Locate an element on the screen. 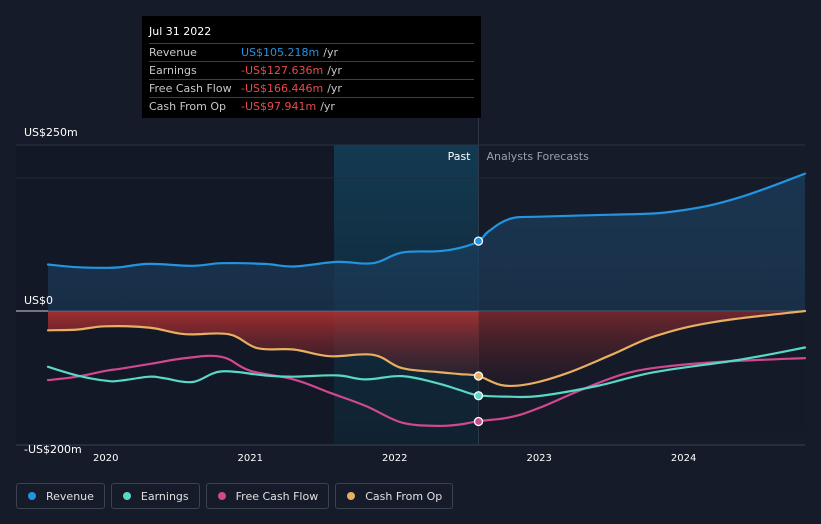 This screenshot has width=821, height=524. tooltip-row-revenue: Revenue US$105.218m /yr is located at coordinates (311, 52).